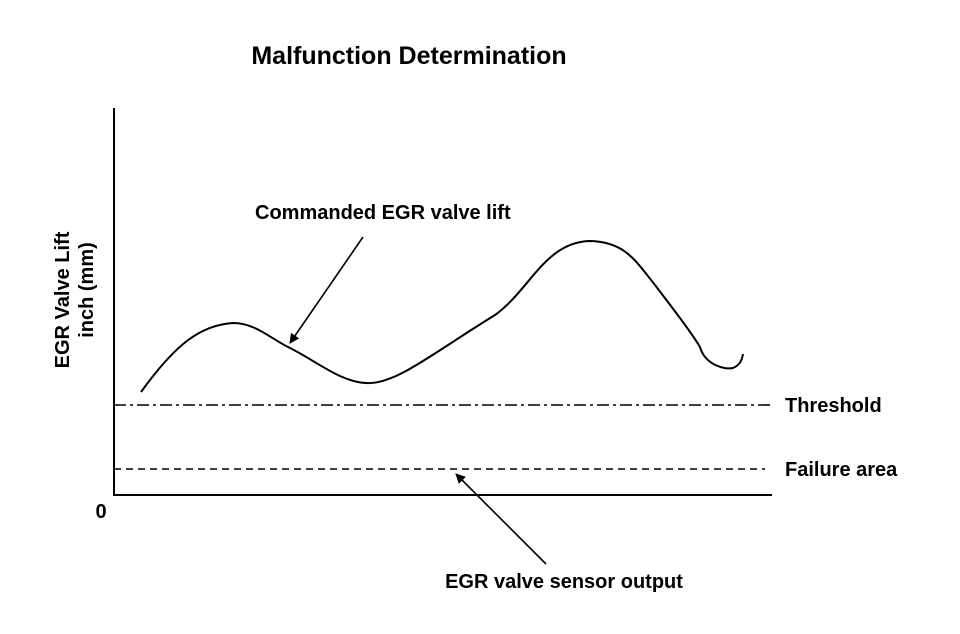  Describe the element at coordinates (833, 406) in the screenshot. I see `threshold-label: Threshold` at that location.